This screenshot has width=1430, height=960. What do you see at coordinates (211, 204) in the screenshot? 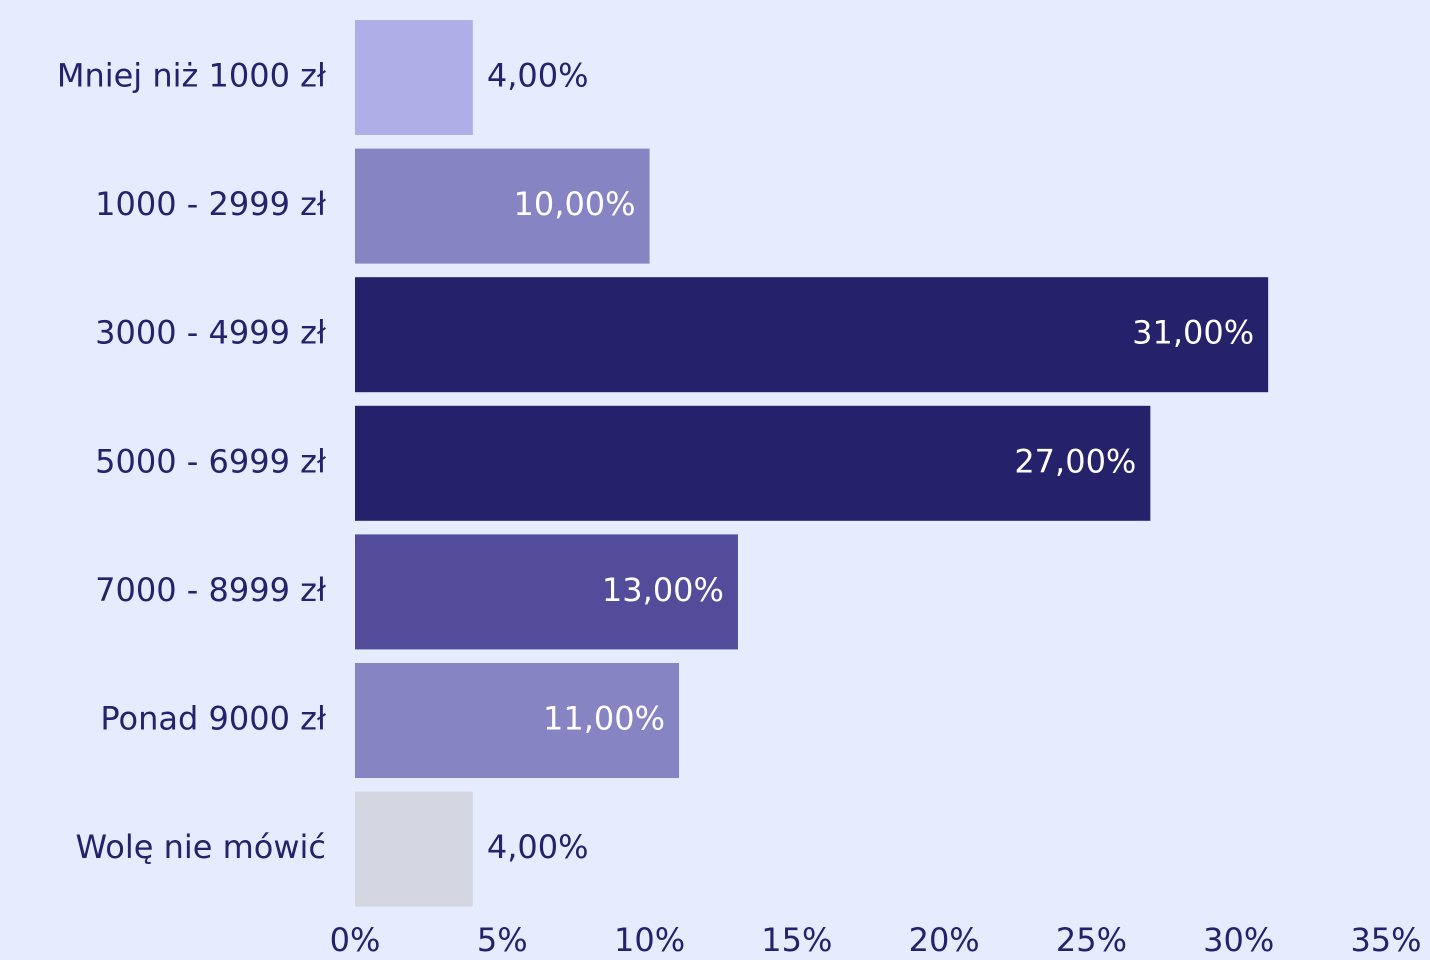
I see `category-label: 1000 - 2999 zł` at bounding box center [211, 204].